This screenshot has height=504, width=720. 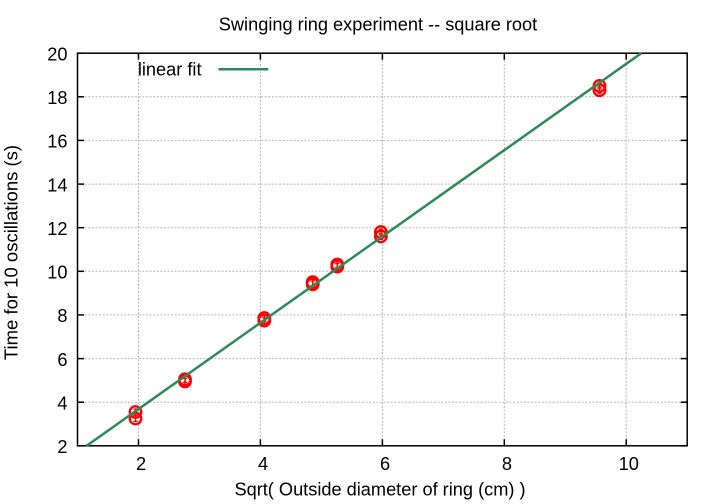 What do you see at coordinates (170, 70) in the screenshot?
I see `svg-text: linear fit` at bounding box center [170, 70].